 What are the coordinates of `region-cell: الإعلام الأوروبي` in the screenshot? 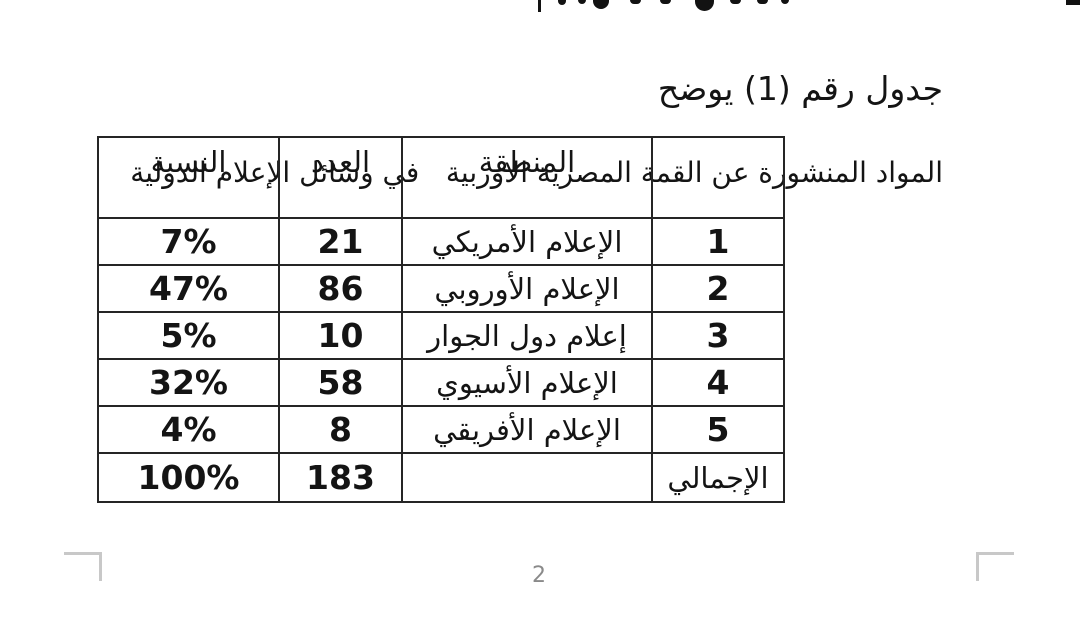 It's located at (527, 288).